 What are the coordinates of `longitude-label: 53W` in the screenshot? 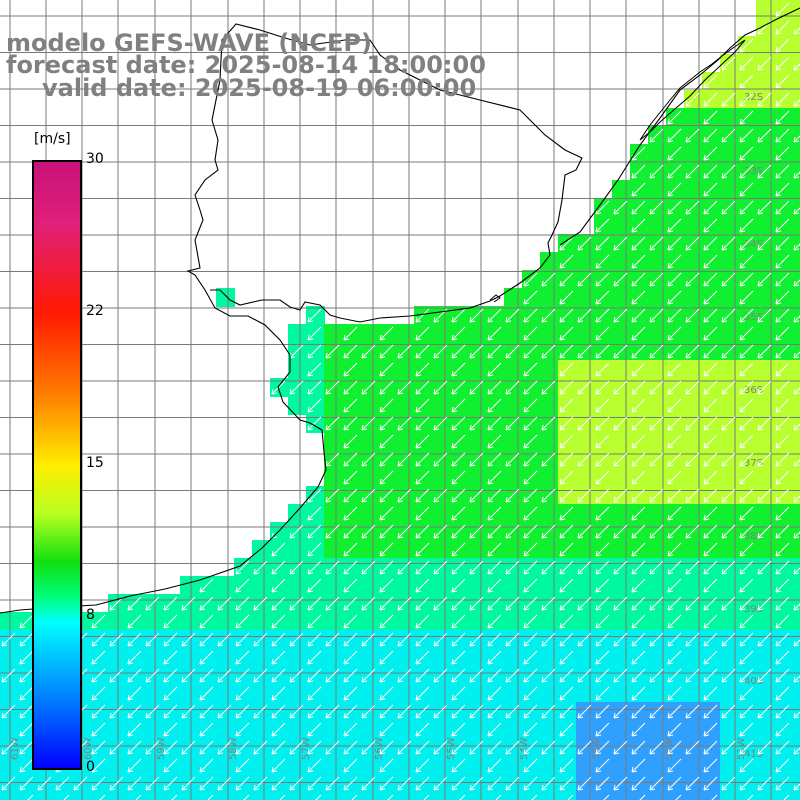 It's located at (596, 748).